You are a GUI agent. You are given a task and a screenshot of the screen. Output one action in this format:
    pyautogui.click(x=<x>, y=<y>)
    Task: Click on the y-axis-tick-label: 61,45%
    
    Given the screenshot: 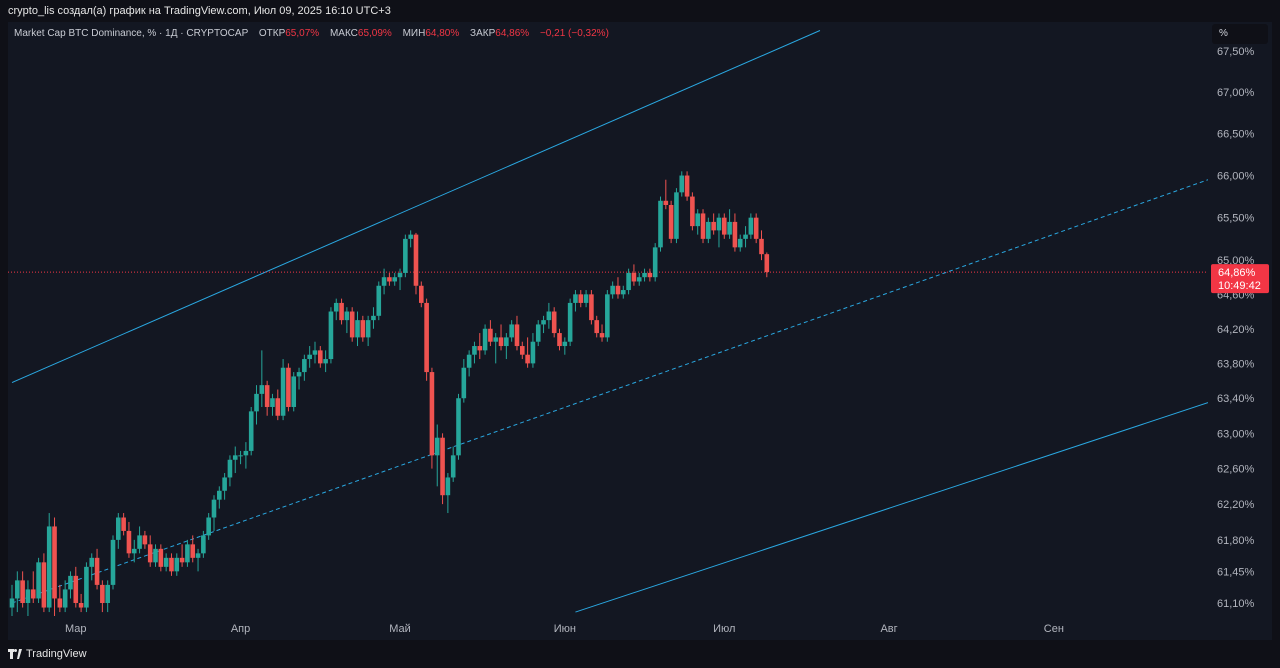 What is the action you would take?
    pyautogui.click(x=1236, y=572)
    